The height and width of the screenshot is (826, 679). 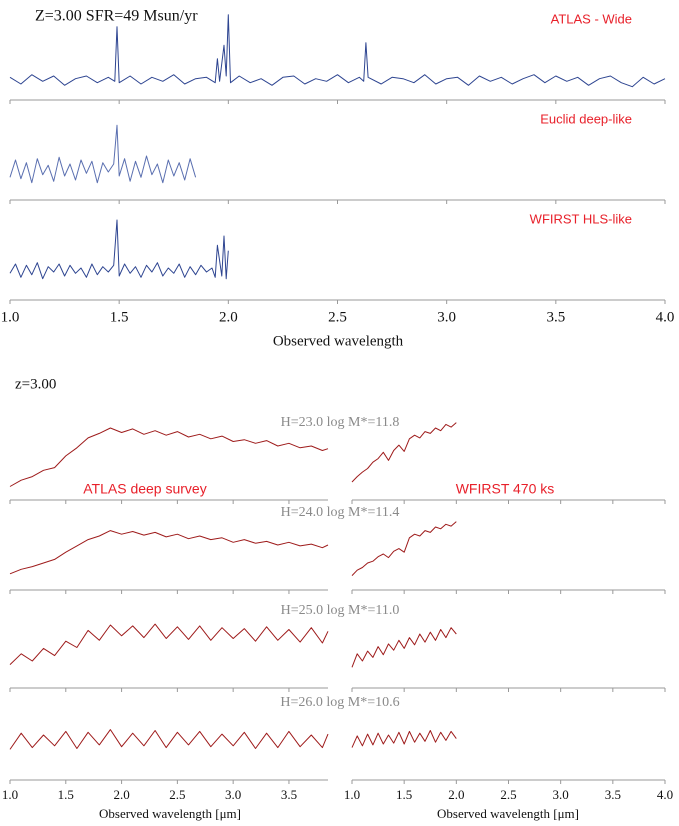 I want to click on panel-label: WFIRST 470 ks, so click(x=505, y=489).